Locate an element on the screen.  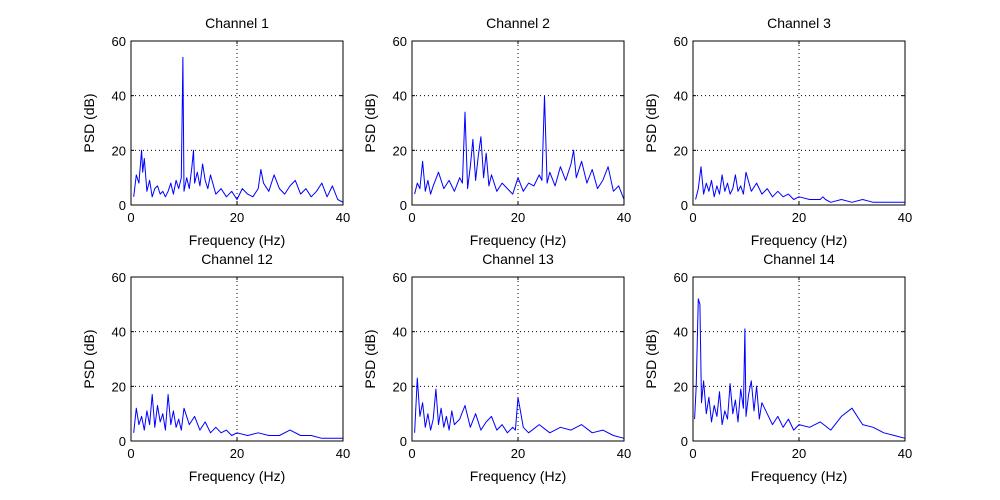
chart-title: Channel 1 is located at coordinates (237, 23).